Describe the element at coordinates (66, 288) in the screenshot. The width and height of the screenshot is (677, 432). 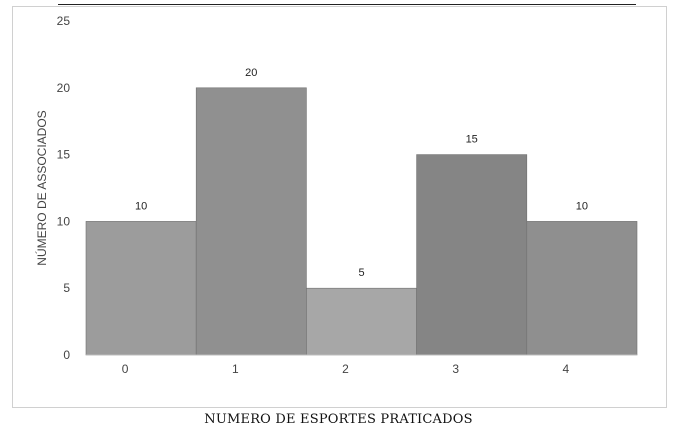
I see `y-tick-label: 5` at that location.